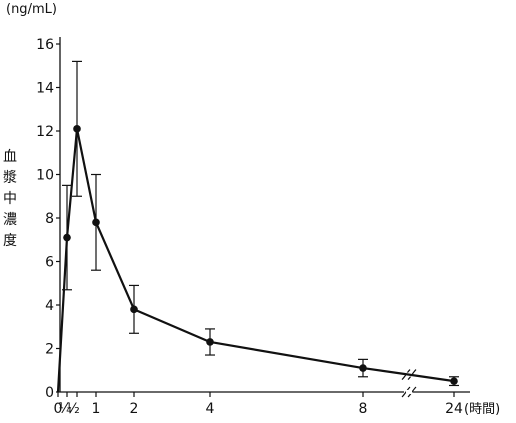  What do you see at coordinates (96, 409) in the screenshot?
I see `x-tick-label: 1` at bounding box center [96, 409].